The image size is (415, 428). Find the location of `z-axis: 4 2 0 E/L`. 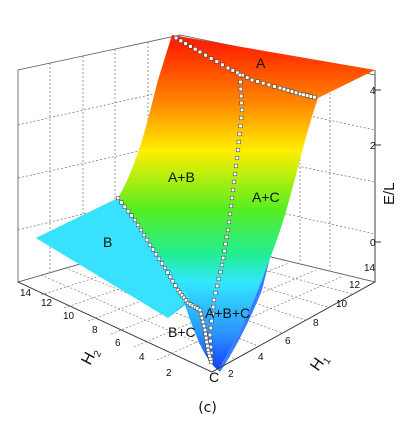

z-axis: 4 2 0 E/L is located at coordinates (384, 176).